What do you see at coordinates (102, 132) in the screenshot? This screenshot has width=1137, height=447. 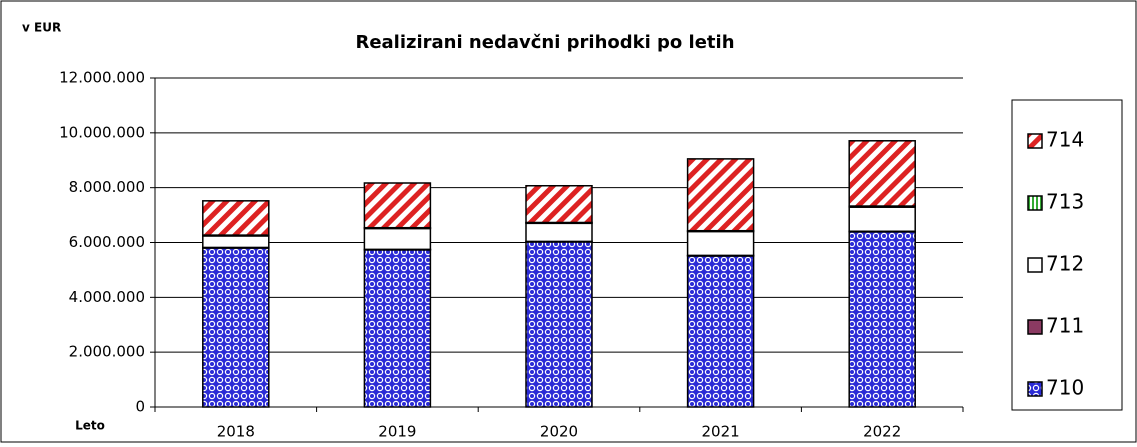 I see `y-tick-label: 10.000.000` at bounding box center [102, 132].